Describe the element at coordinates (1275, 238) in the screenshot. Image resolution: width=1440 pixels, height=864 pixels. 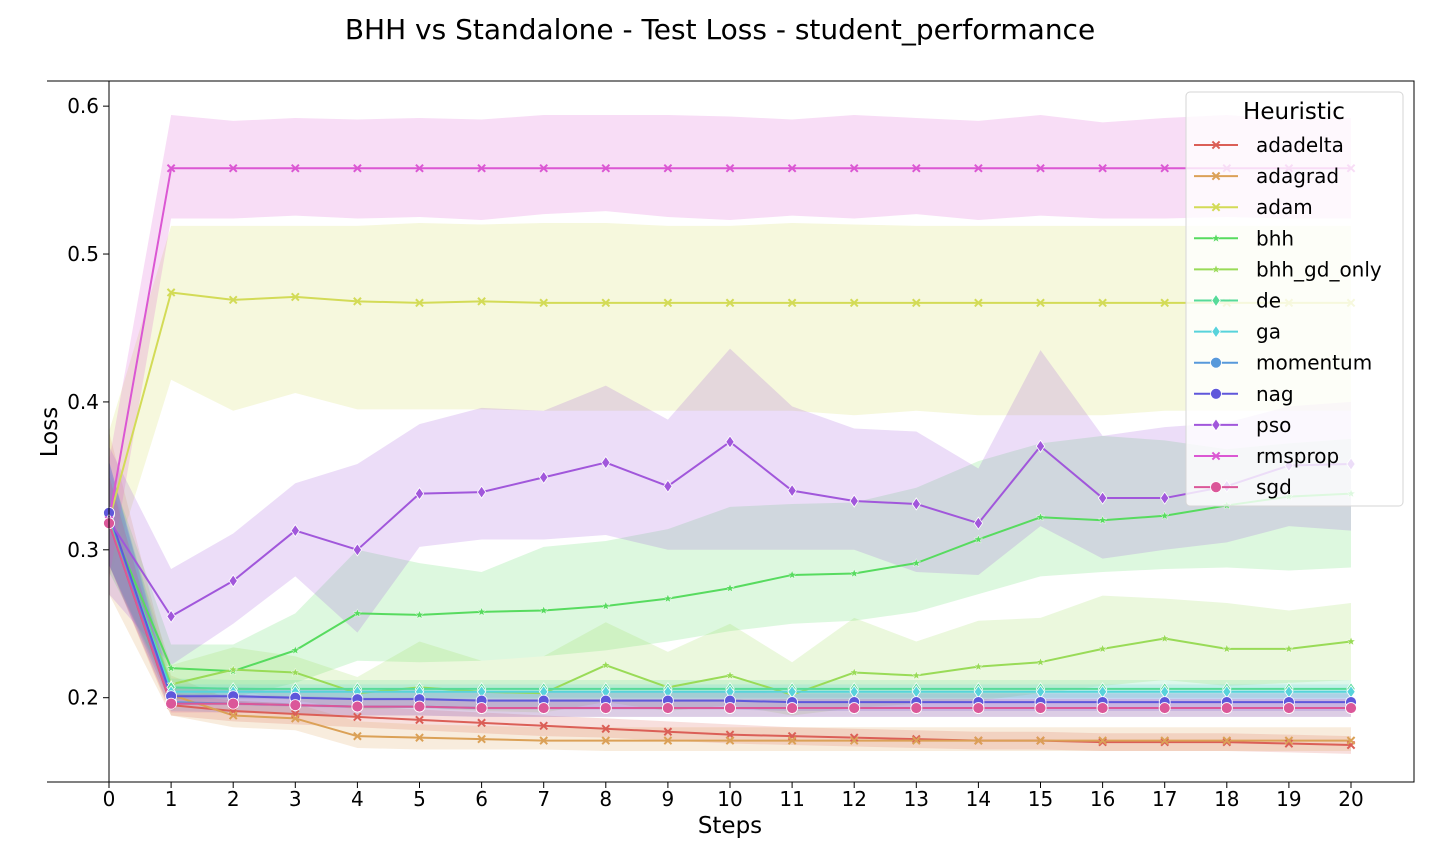
I see `legend-label-bhh: bhh` at that location.